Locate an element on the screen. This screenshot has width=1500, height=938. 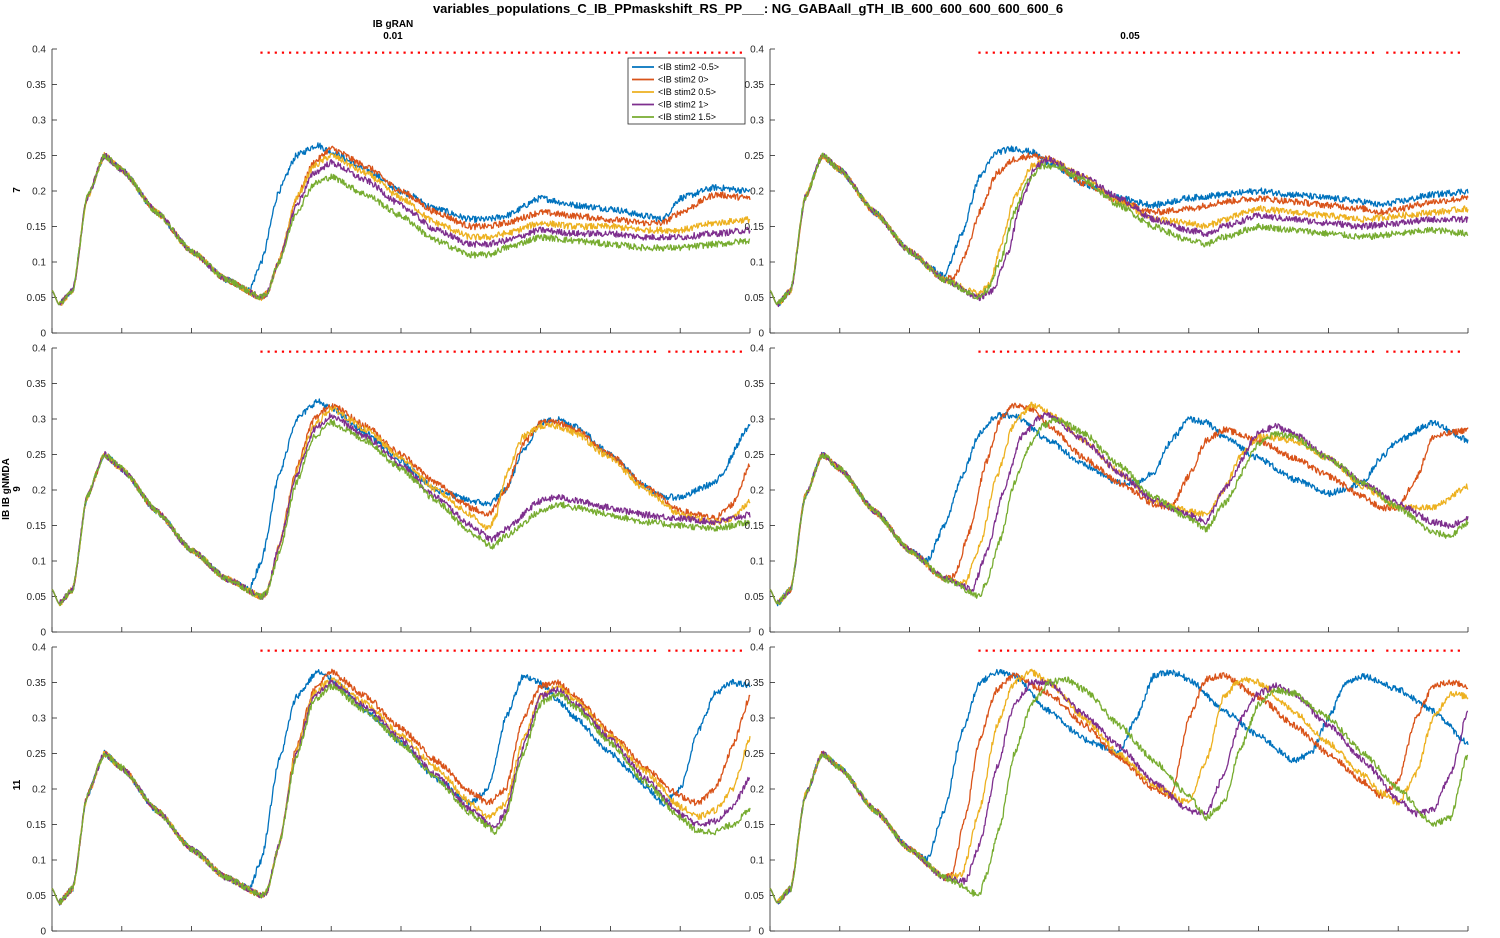
series-line is located at coordinates (1119, 788).